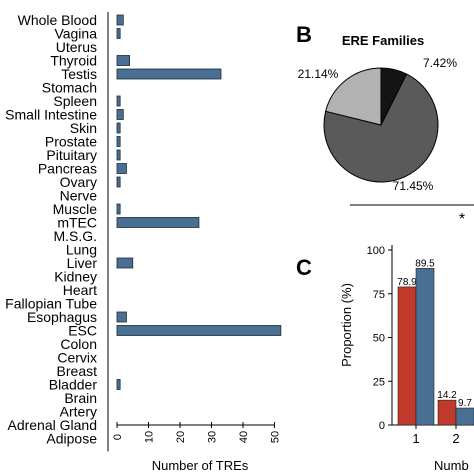 Image resolution: width=474 pixels, height=474 pixels. Describe the element at coordinates (123, 60) in the screenshot. I see `bar-thyroid` at that location.